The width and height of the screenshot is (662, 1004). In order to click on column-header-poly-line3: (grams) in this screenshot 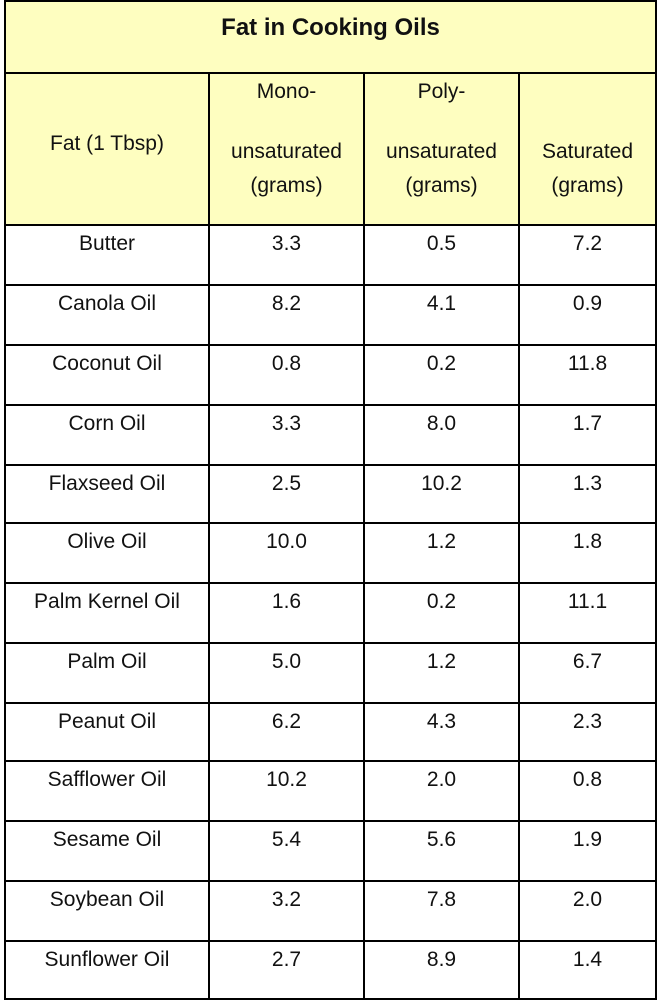, I will do `click(441, 185)`.